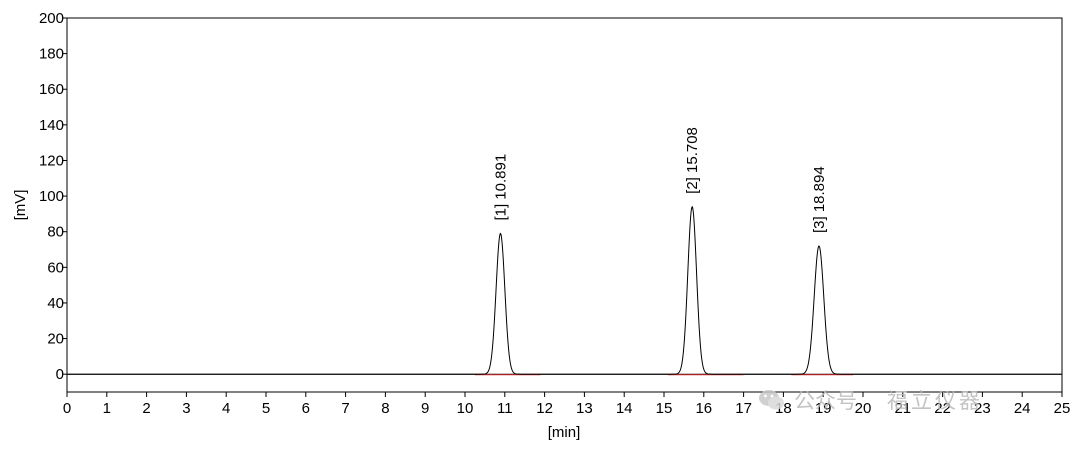 This screenshot has width=1080, height=450. What do you see at coordinates (544, 408) in the screenshot?
I see `x-tick-label: 12` at bounding box center [544, 408].